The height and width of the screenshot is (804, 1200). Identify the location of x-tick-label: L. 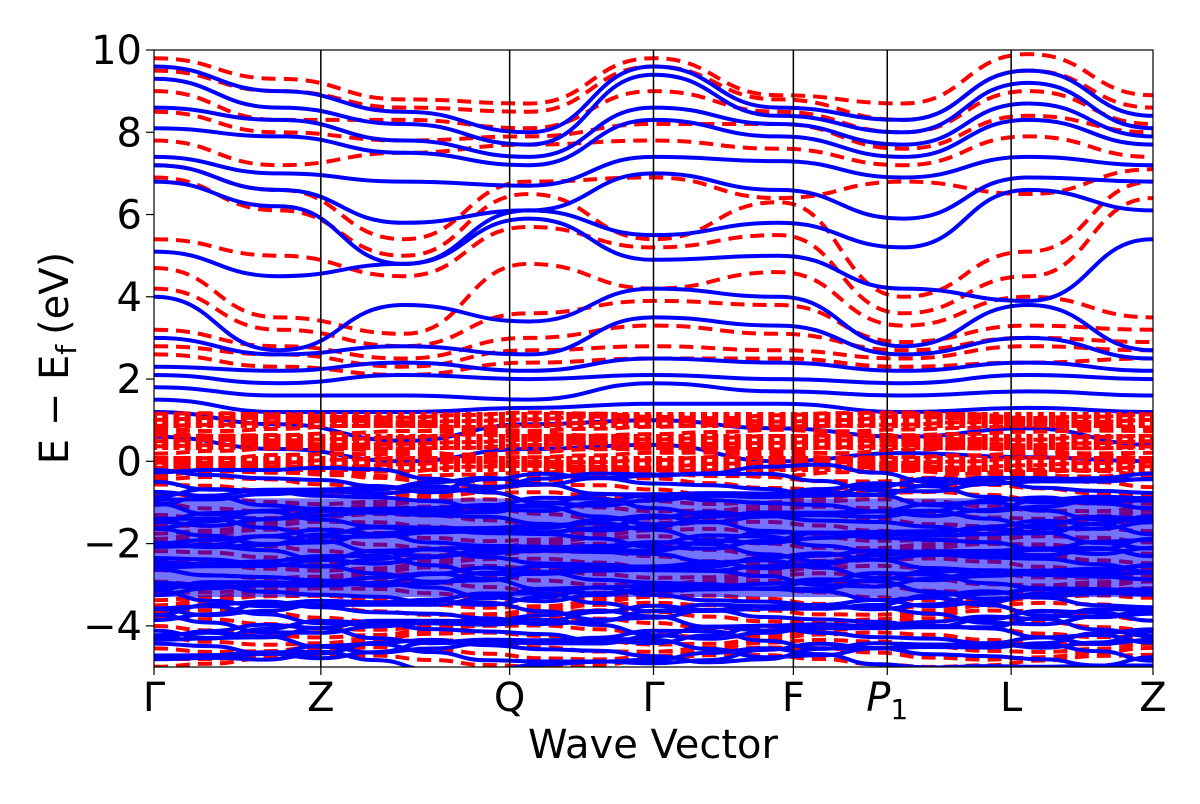
(1011, 698).